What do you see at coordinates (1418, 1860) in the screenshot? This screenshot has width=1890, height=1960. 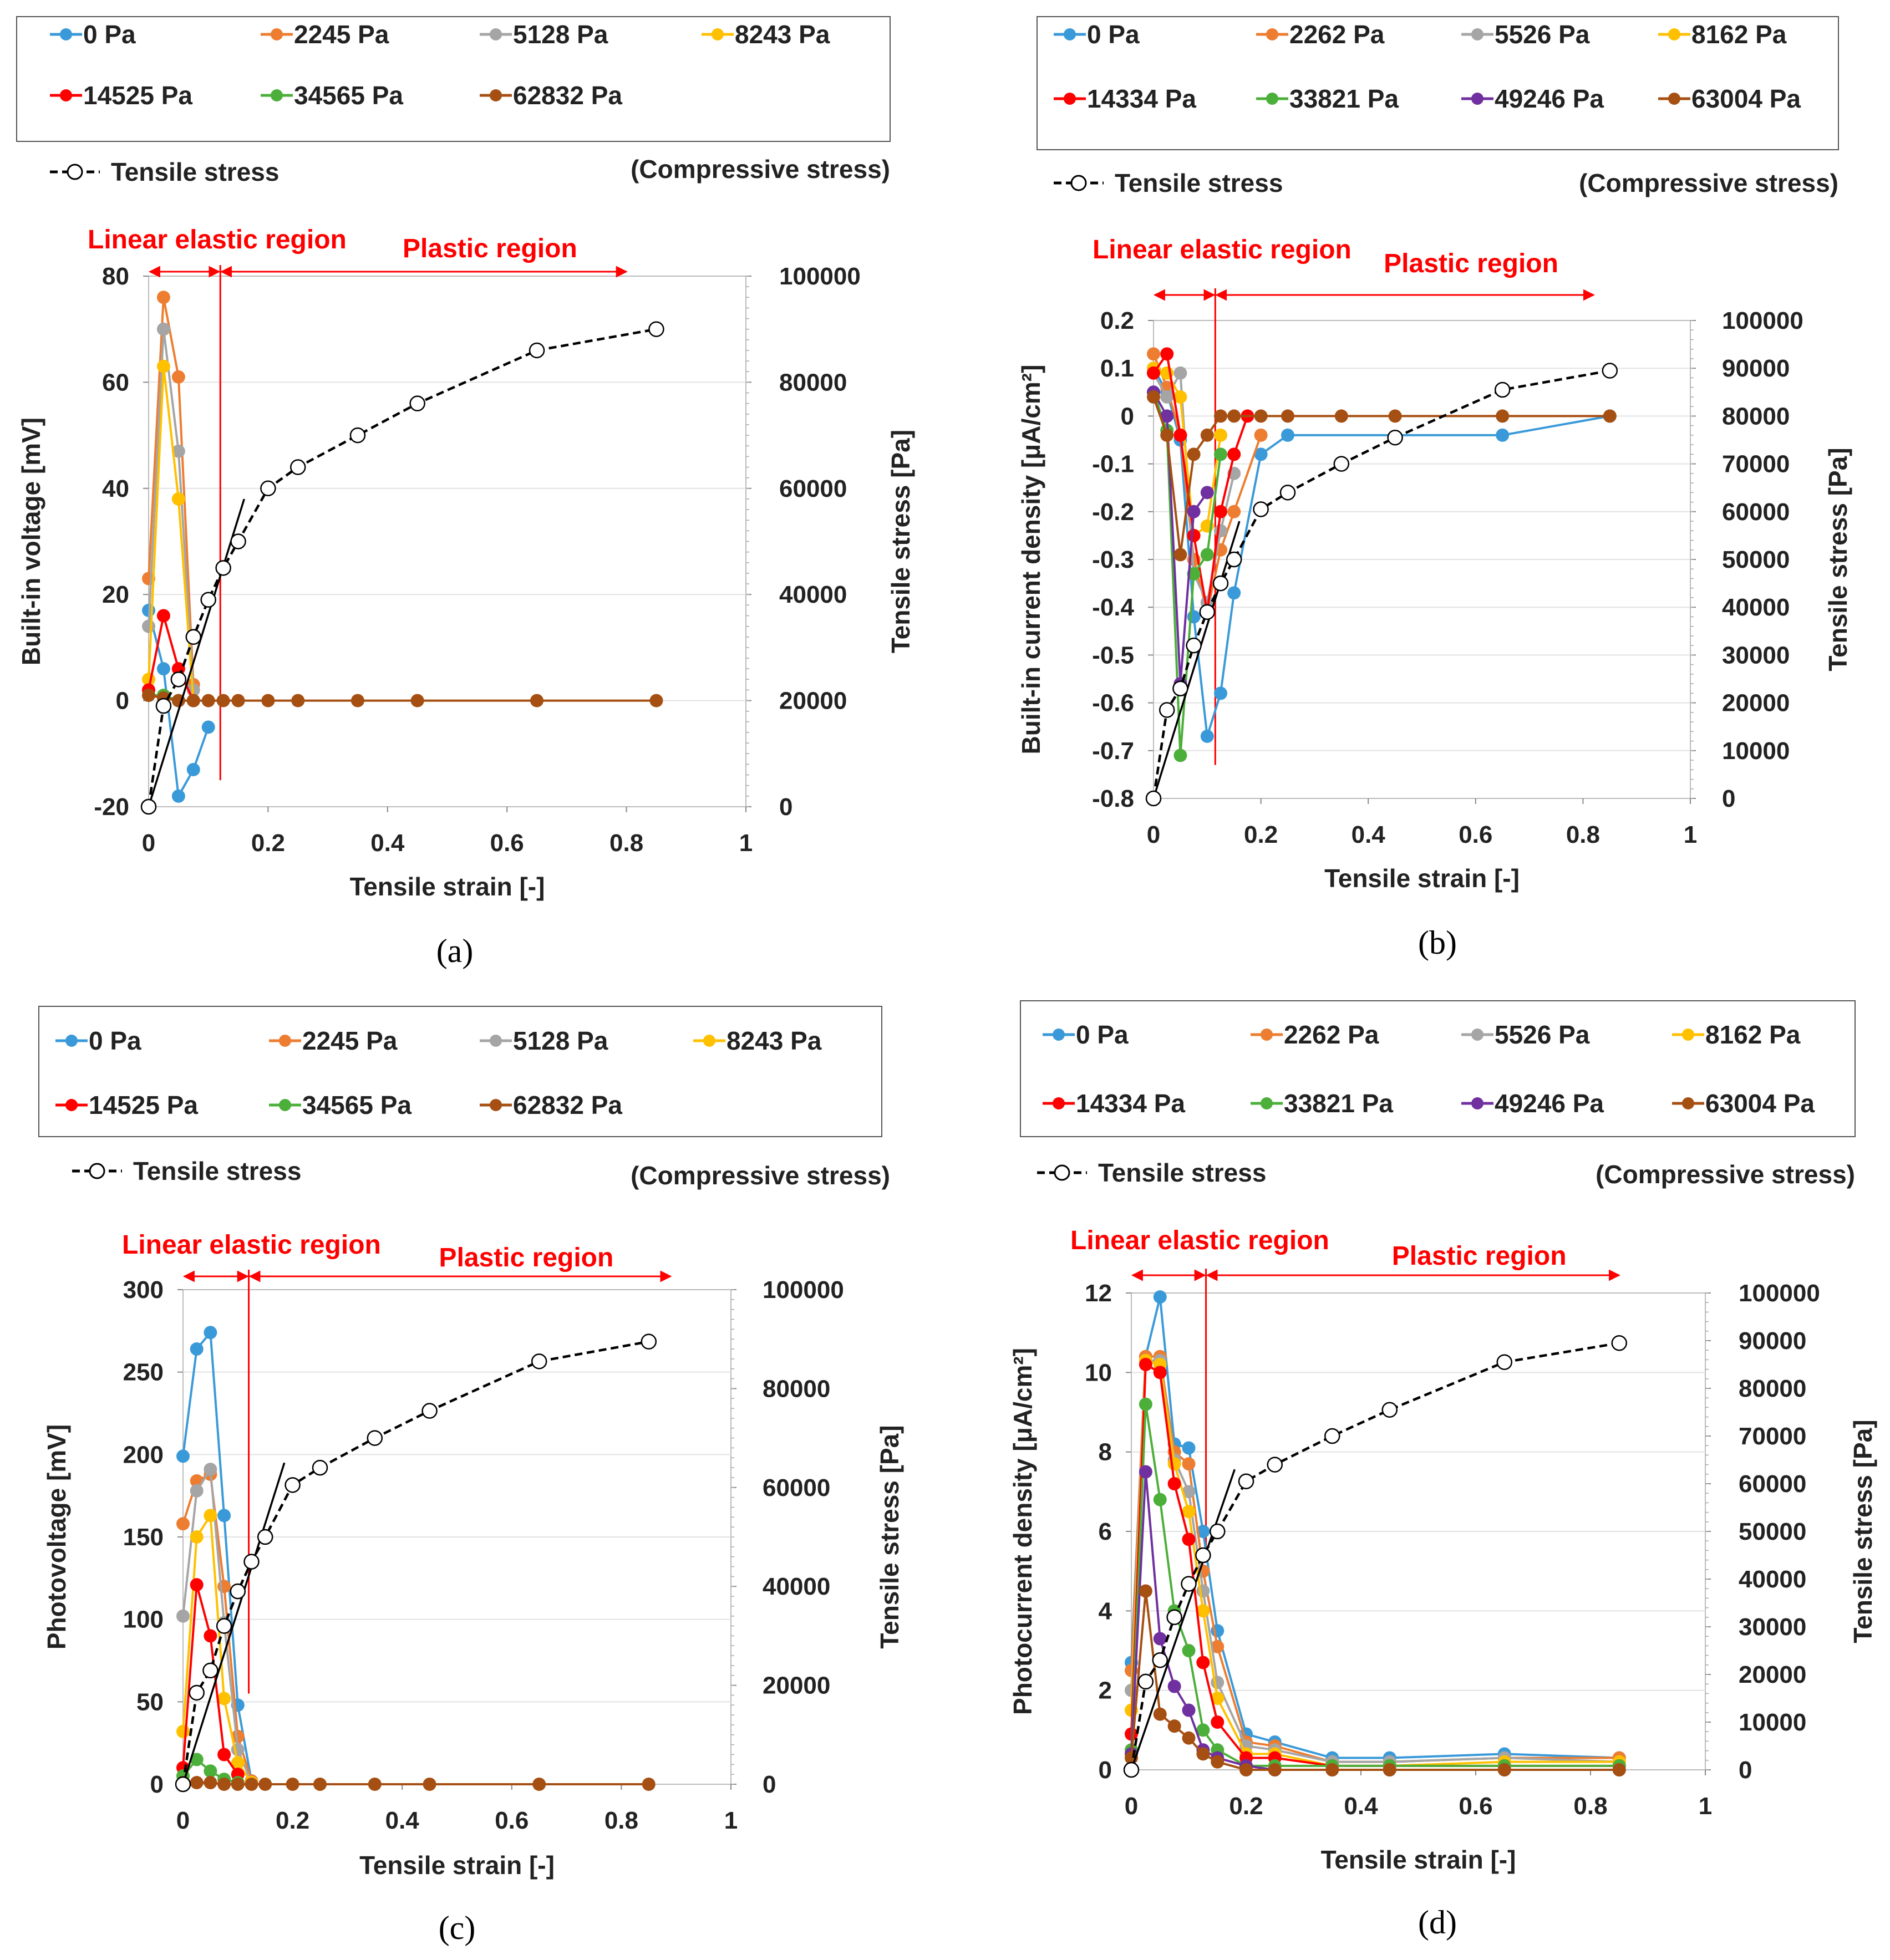 I see `x-axis-label: Tensile strain [-]` at bounding box center [1418, 1860].